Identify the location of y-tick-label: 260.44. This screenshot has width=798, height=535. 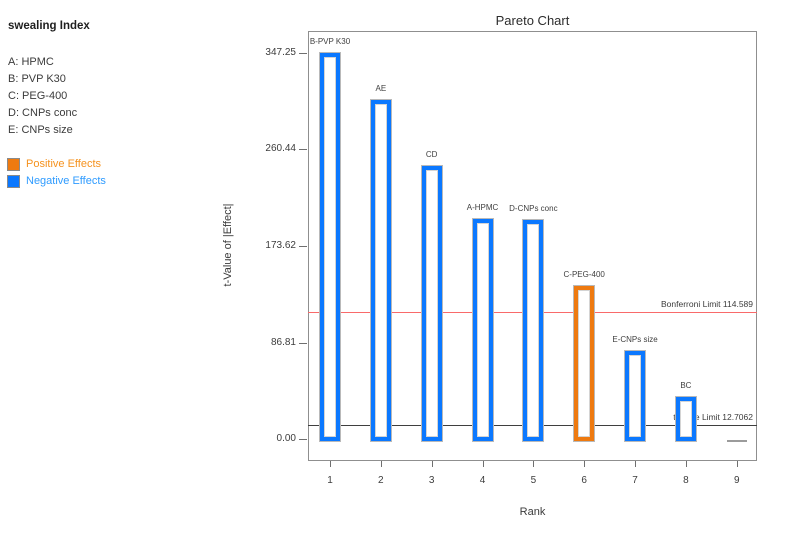
(280, 148).